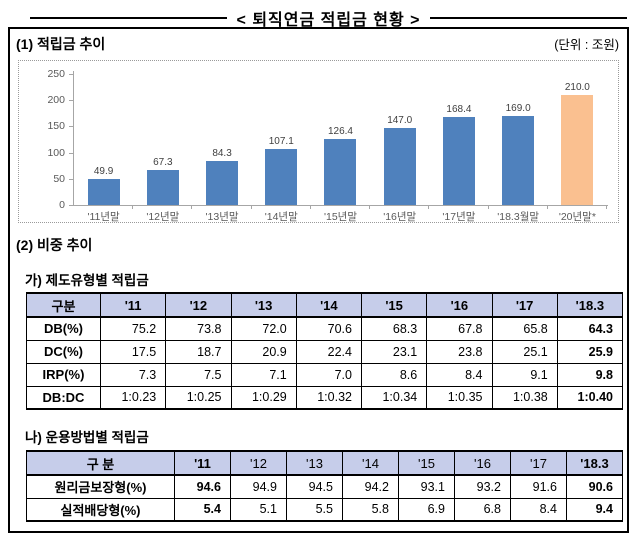  Describe the element at coordinates (426, 486) in the screenshot. I see `value-cell: 93.1` at that location.